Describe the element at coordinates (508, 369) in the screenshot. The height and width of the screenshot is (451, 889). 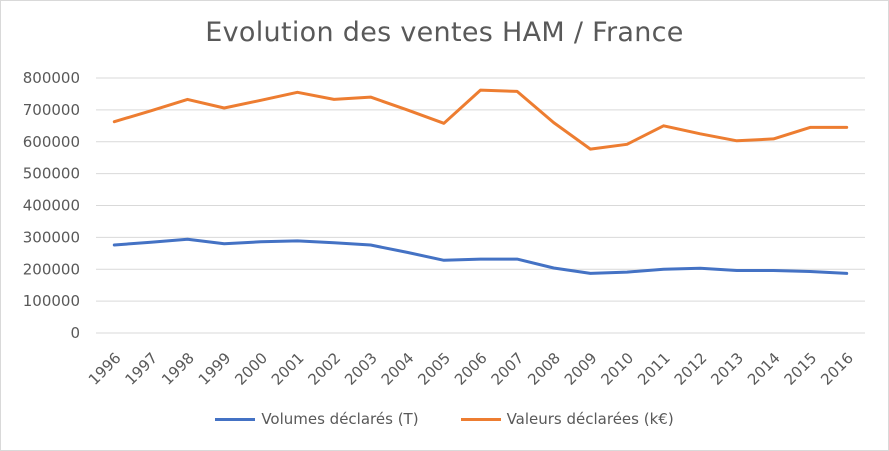
I see `x-tick-label-2007: 2007` at that location.